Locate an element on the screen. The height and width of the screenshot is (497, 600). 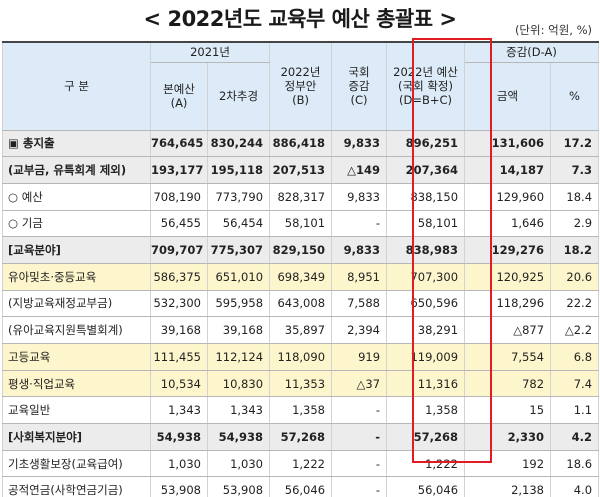
cell-gov-proposal: 828,317 is located at coordinates (301, 196).